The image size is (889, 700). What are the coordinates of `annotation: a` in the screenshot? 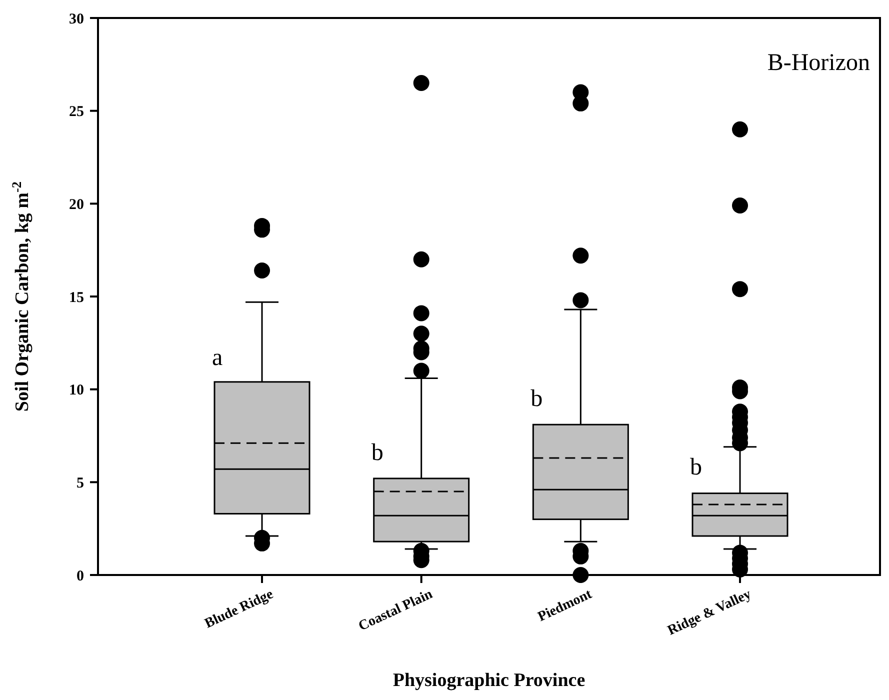 It's located at (217, 358).